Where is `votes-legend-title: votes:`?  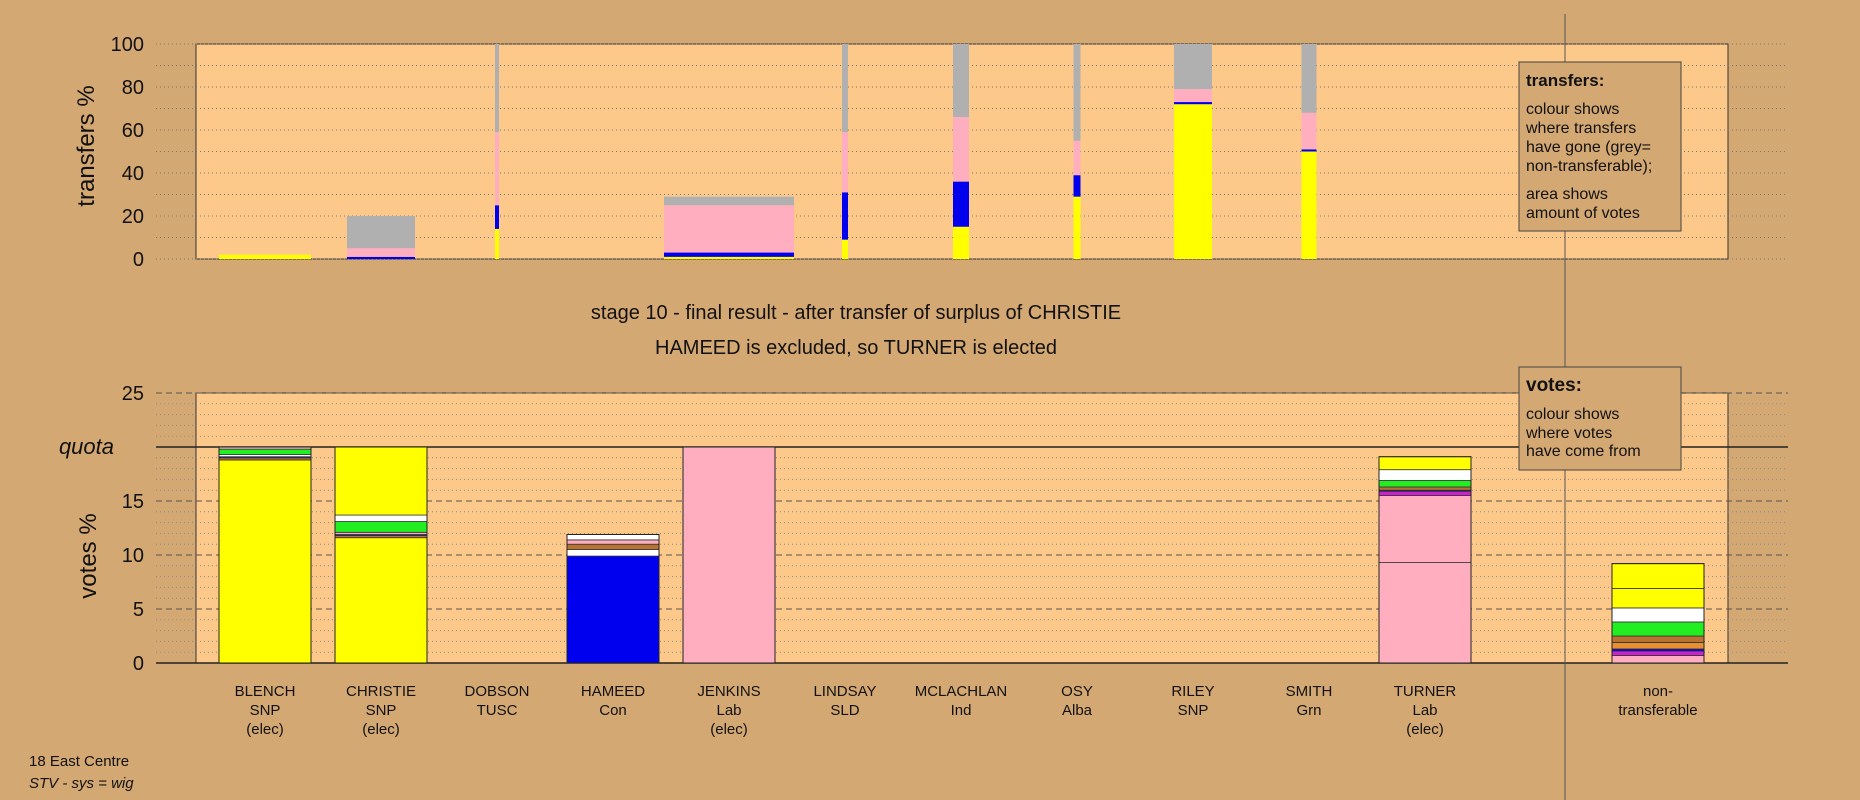 votes-legend-title: votes: is located at coordinates (1554, 385).